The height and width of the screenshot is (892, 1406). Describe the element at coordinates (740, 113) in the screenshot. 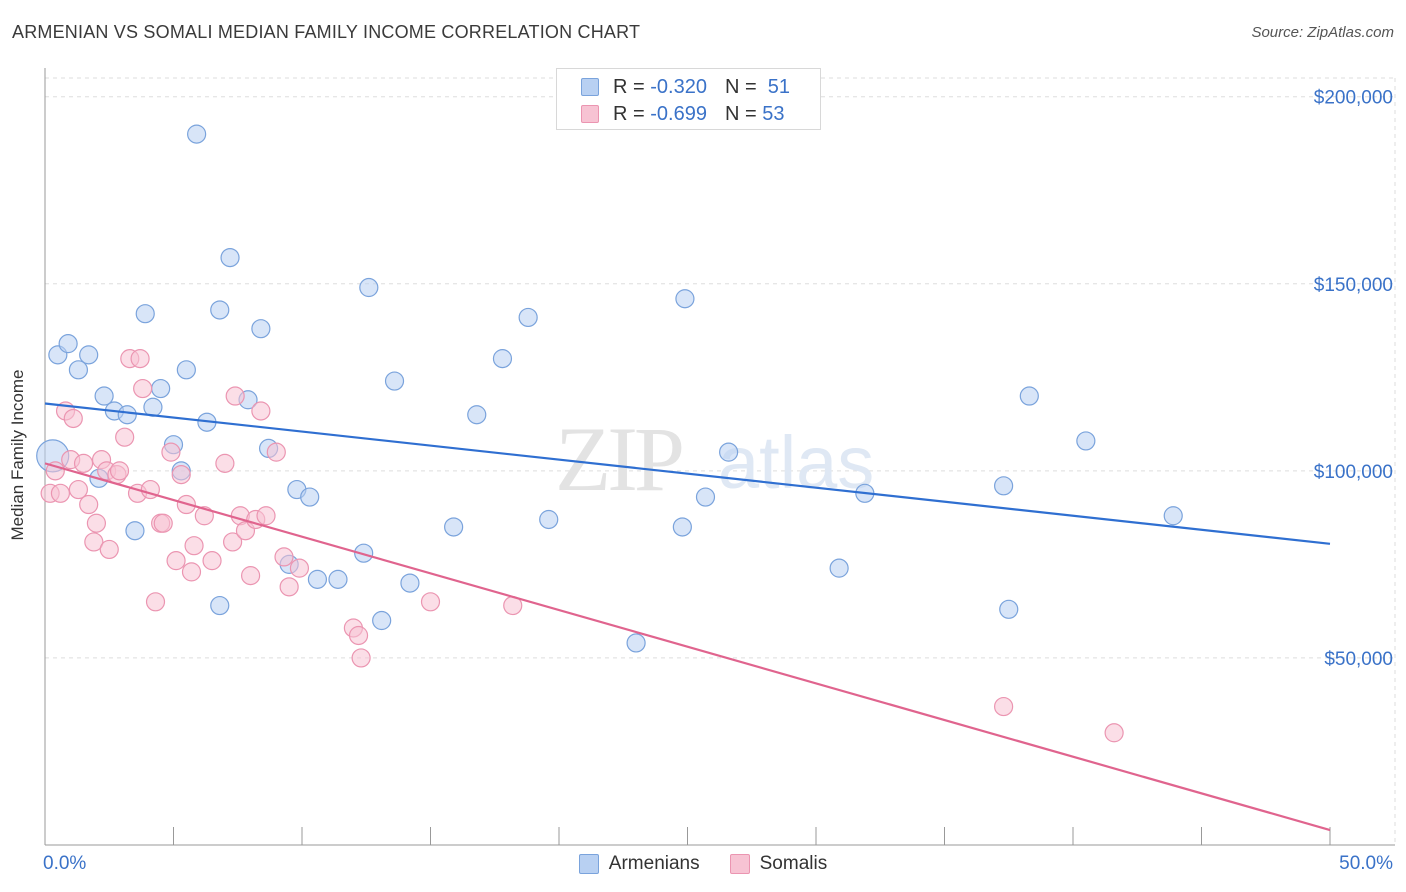

I see `somalis-n-label: N =` at that location.